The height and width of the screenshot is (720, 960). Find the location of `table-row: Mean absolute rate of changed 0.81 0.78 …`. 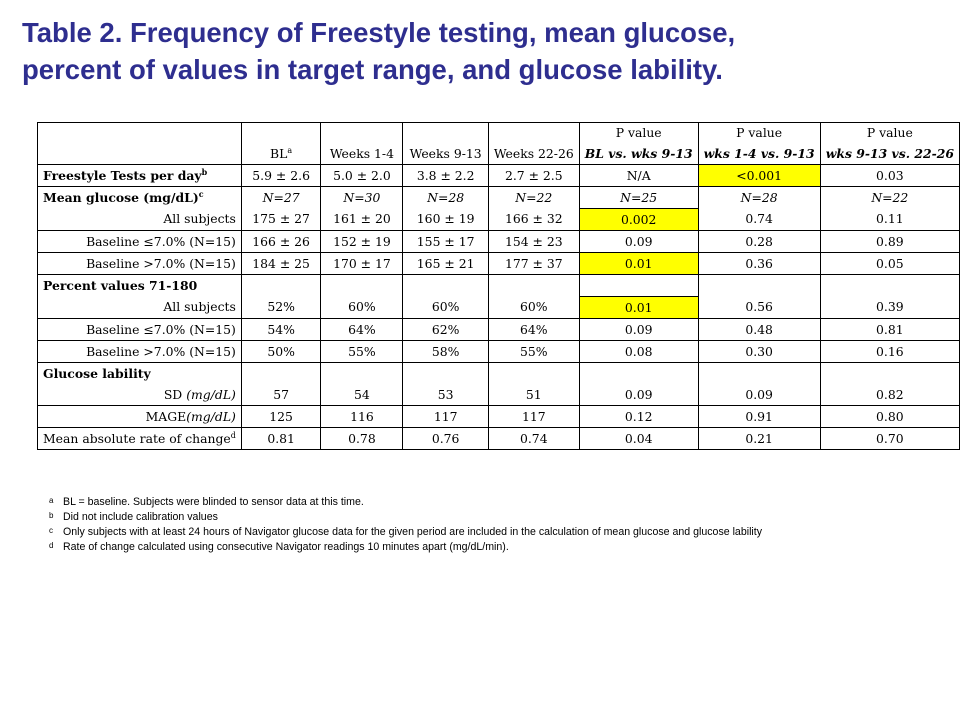

table-row: Mean absolute rate of changed 0.81 0.78 … is located at coordinates (498, 438).